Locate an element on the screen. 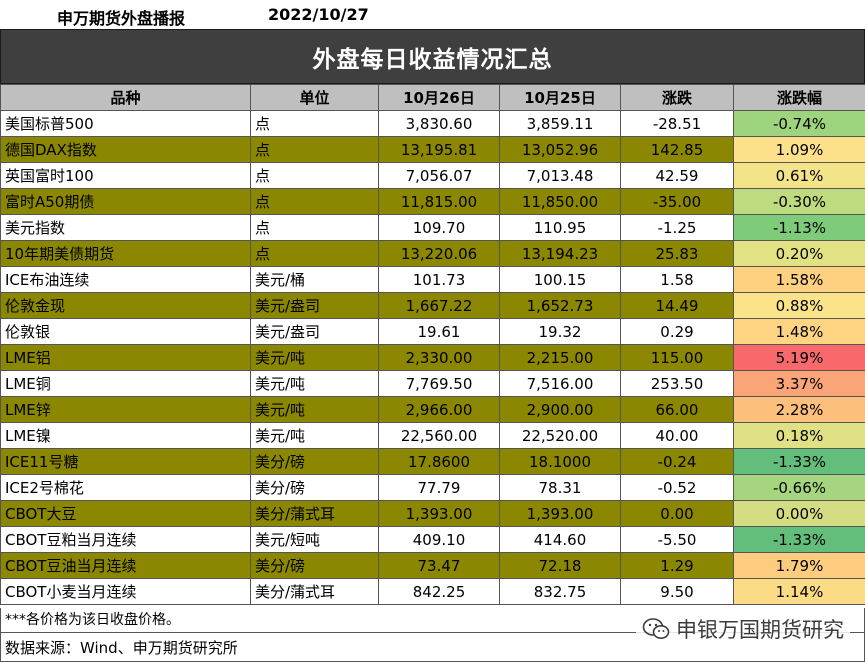 This screenshot has width=865, height=666. price-oct25-cell: 1,652.73 is located at coordinates (560, 305).